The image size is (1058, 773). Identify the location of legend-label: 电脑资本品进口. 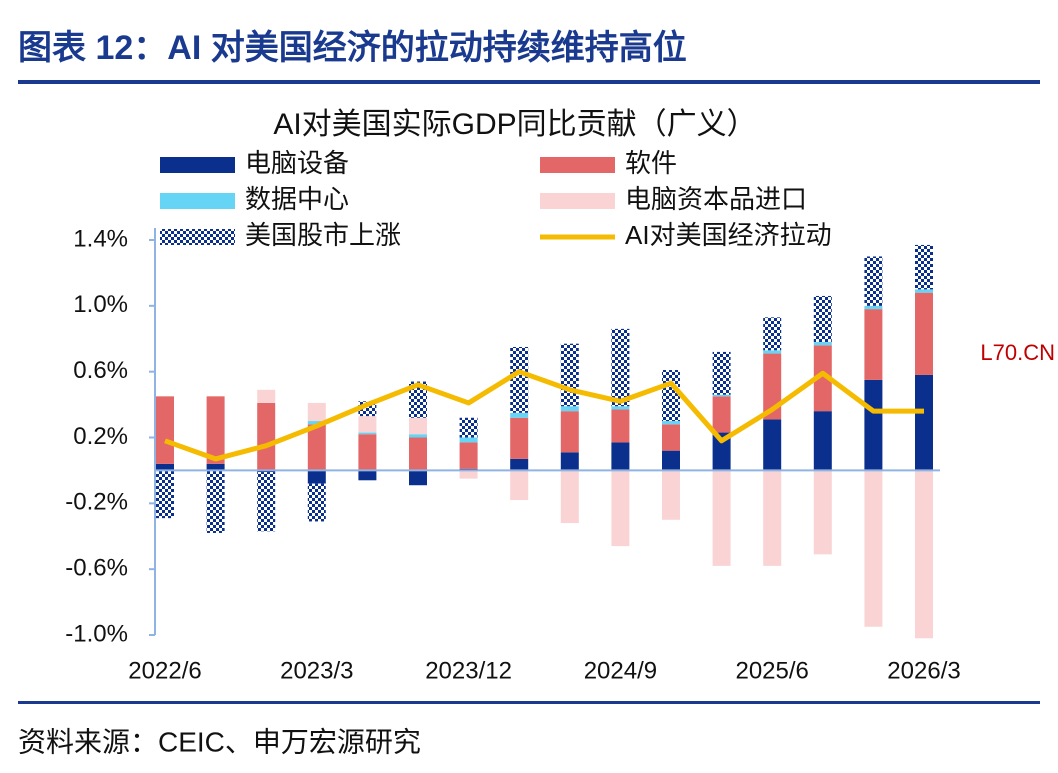
(716, 199).